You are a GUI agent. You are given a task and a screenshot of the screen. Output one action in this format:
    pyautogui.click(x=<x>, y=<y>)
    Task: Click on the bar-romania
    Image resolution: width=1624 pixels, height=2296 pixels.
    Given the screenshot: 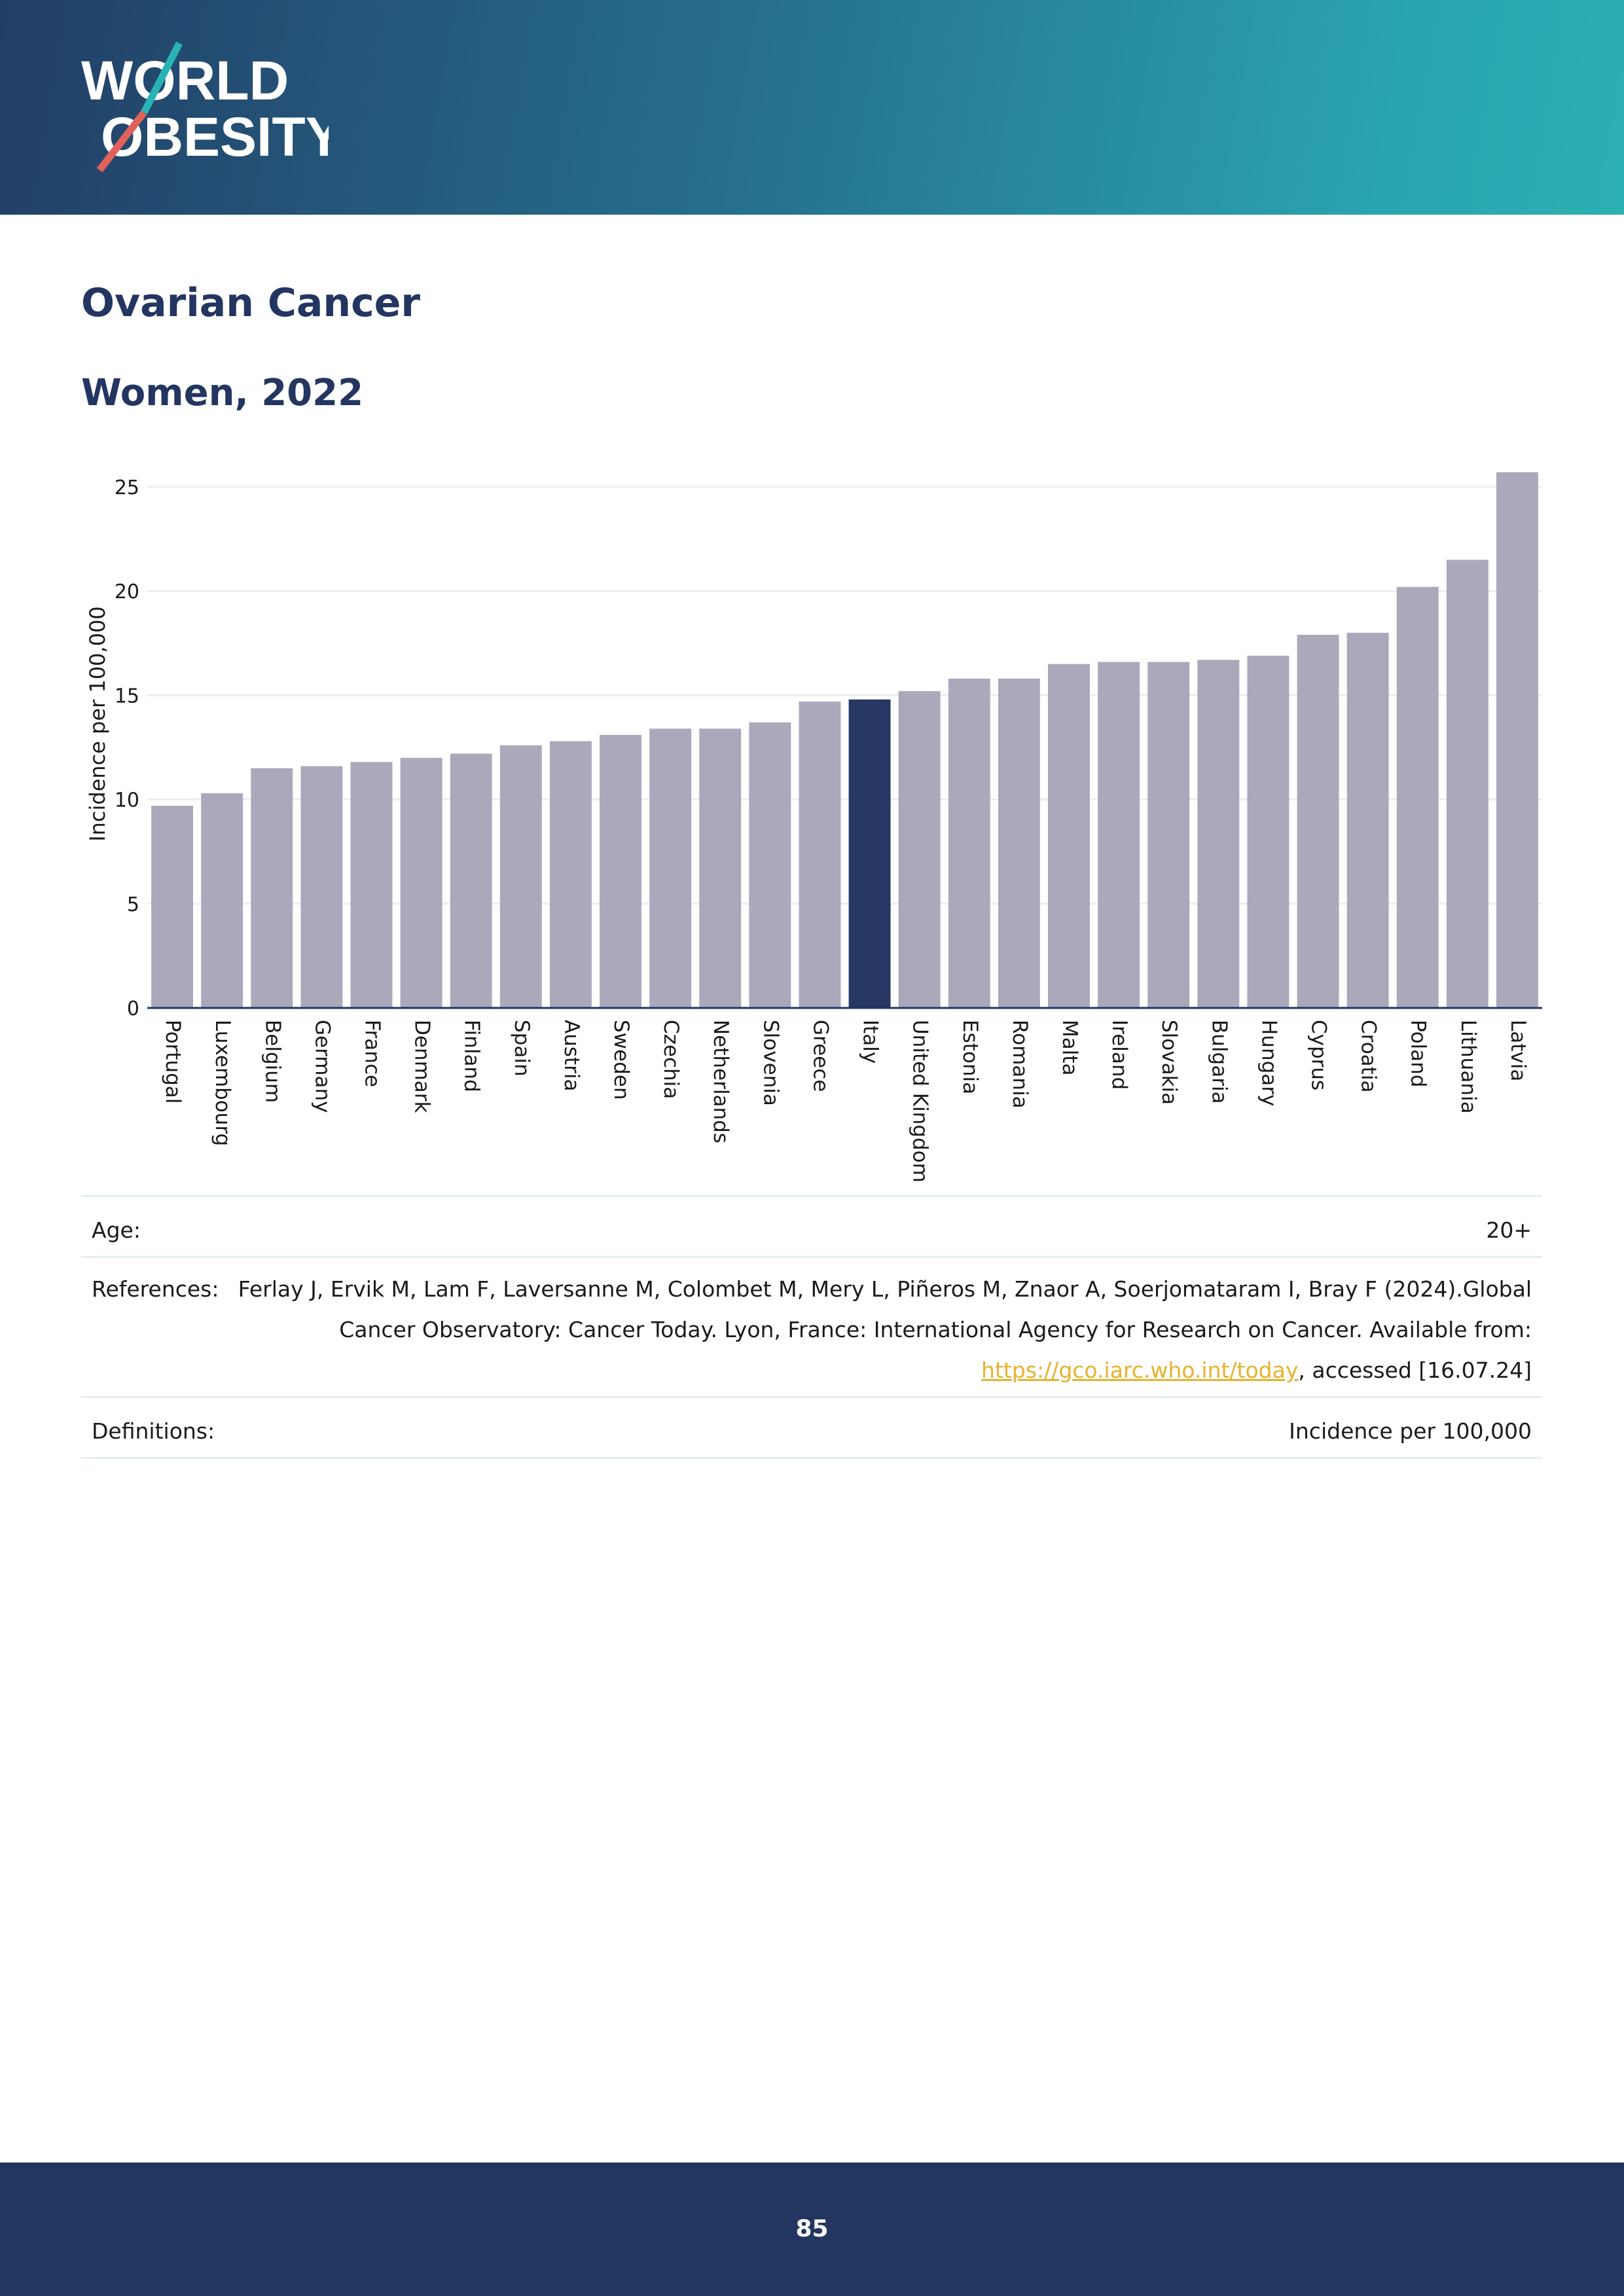 What is the action you would take?
    pyautogui.click(x=1019, y=843)
    